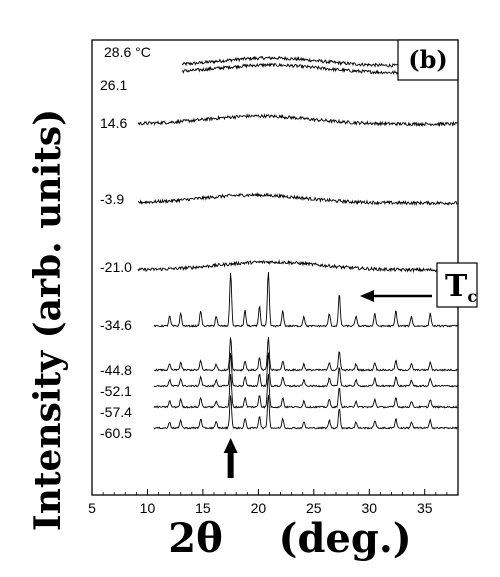 The height and width of the screenshot is (577, 500). I want to click on temperature-label: -3.9, so click(112, 199).